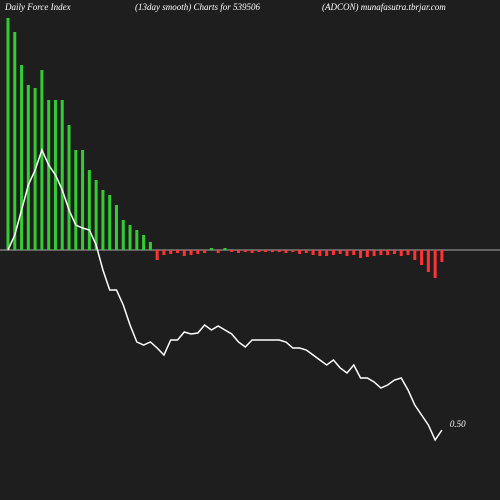  I want to click on chart-subtitle: (13day smooth) Charts for 539506, so click(198, 7).